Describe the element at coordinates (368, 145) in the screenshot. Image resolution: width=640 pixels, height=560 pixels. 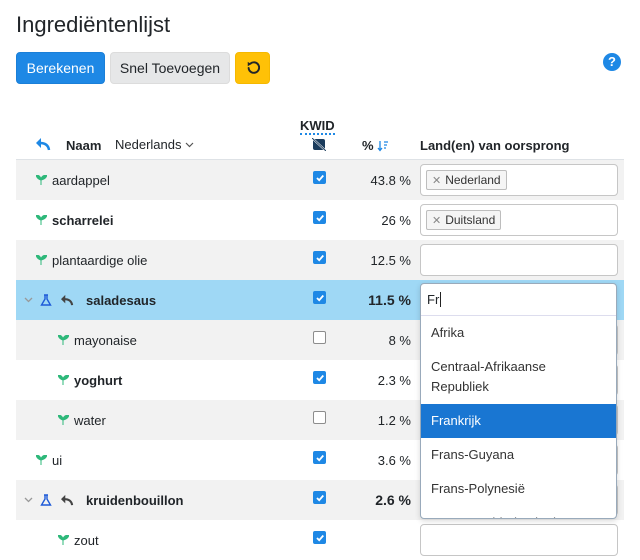
I see `percent-label: %` at that location.